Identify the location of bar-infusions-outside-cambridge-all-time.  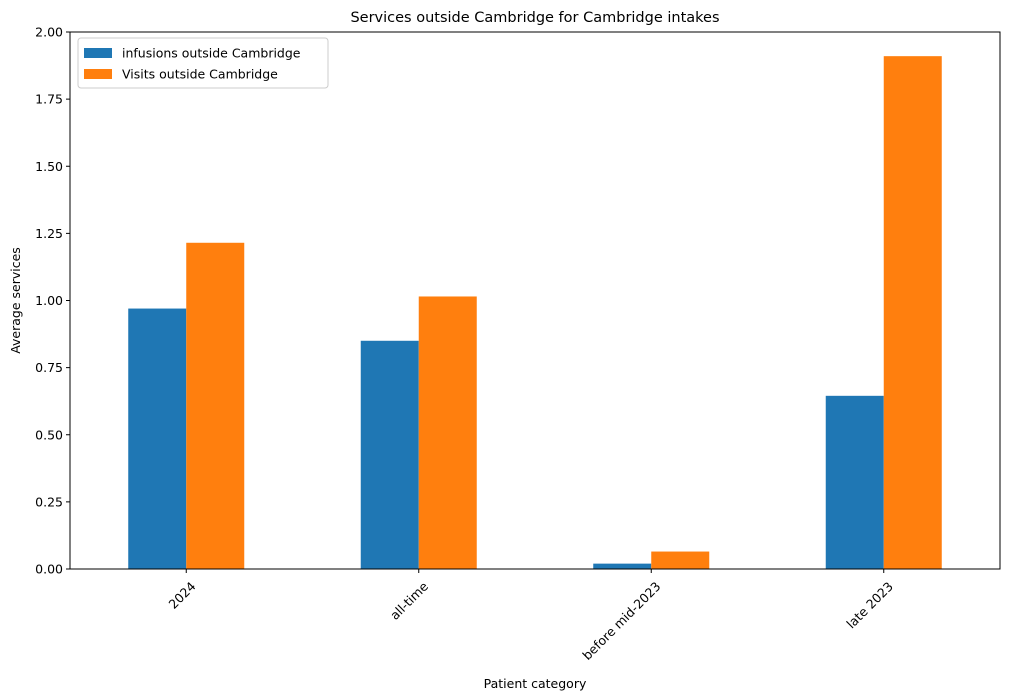
(389, 454).